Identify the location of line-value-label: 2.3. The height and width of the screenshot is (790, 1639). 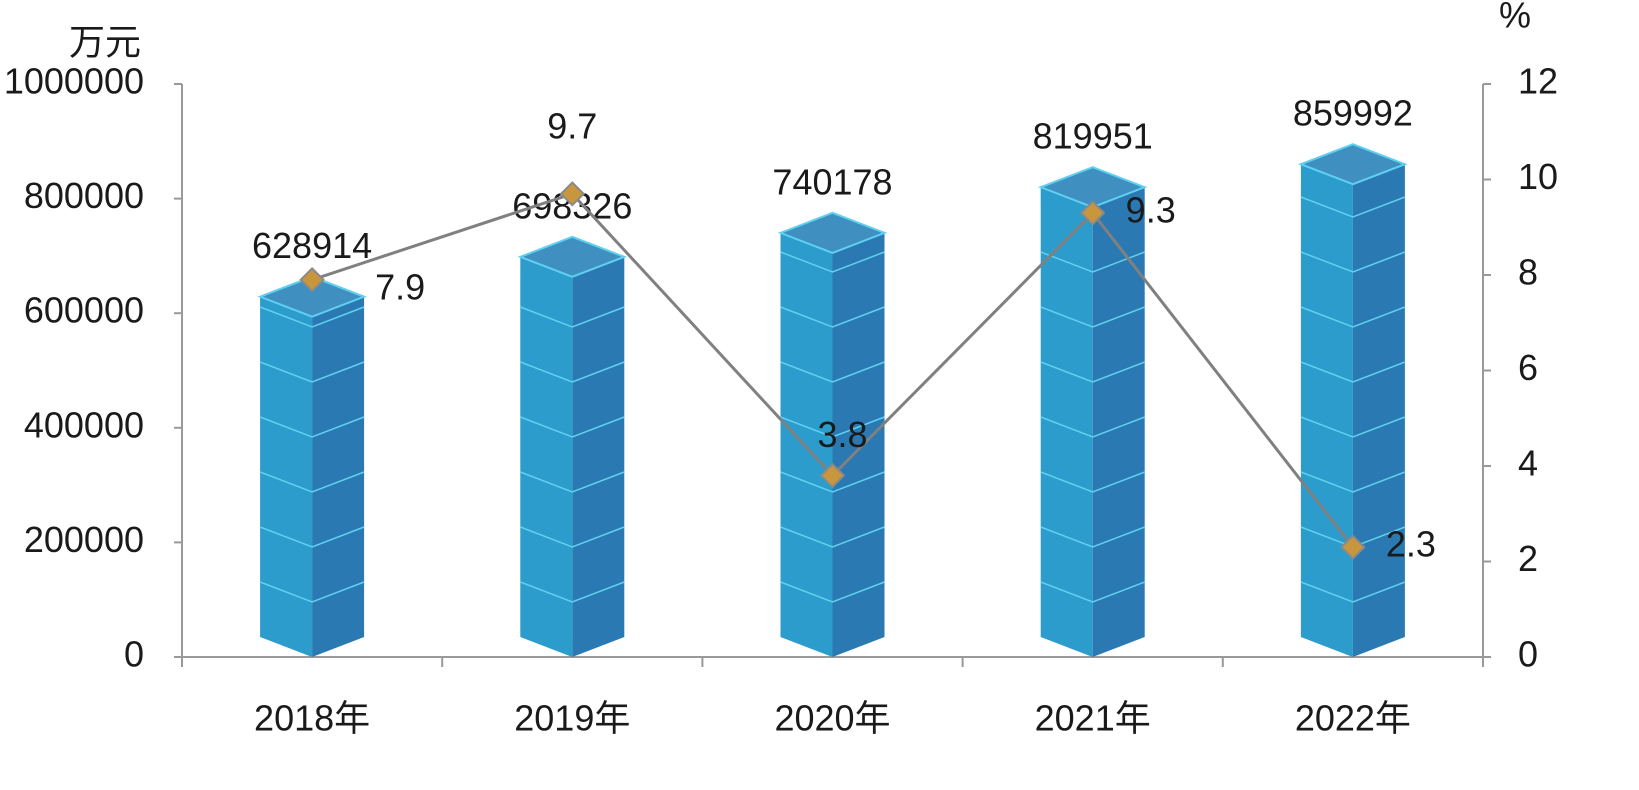
(1411, 544).